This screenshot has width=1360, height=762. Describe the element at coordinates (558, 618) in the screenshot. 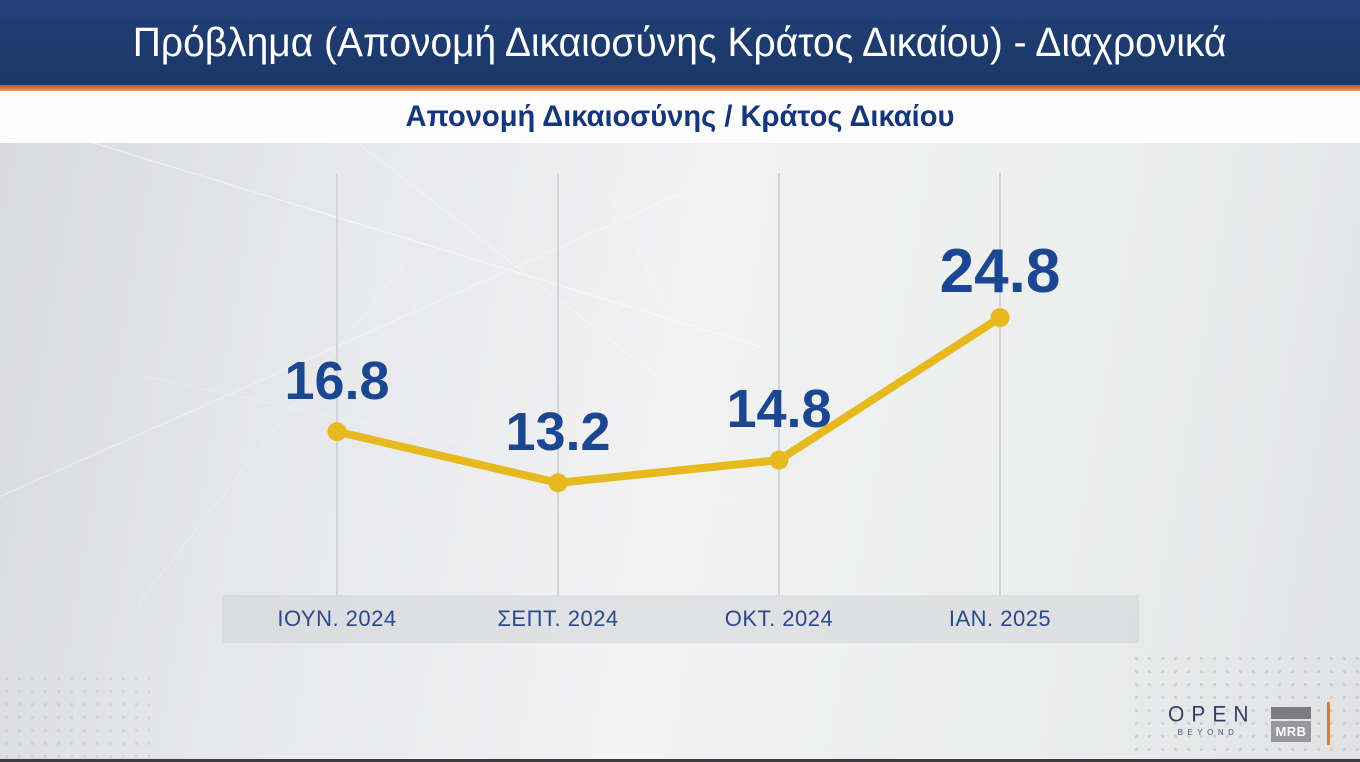

I see `x-axis-tick: ΣΕΠΤ. 2024` at that location.